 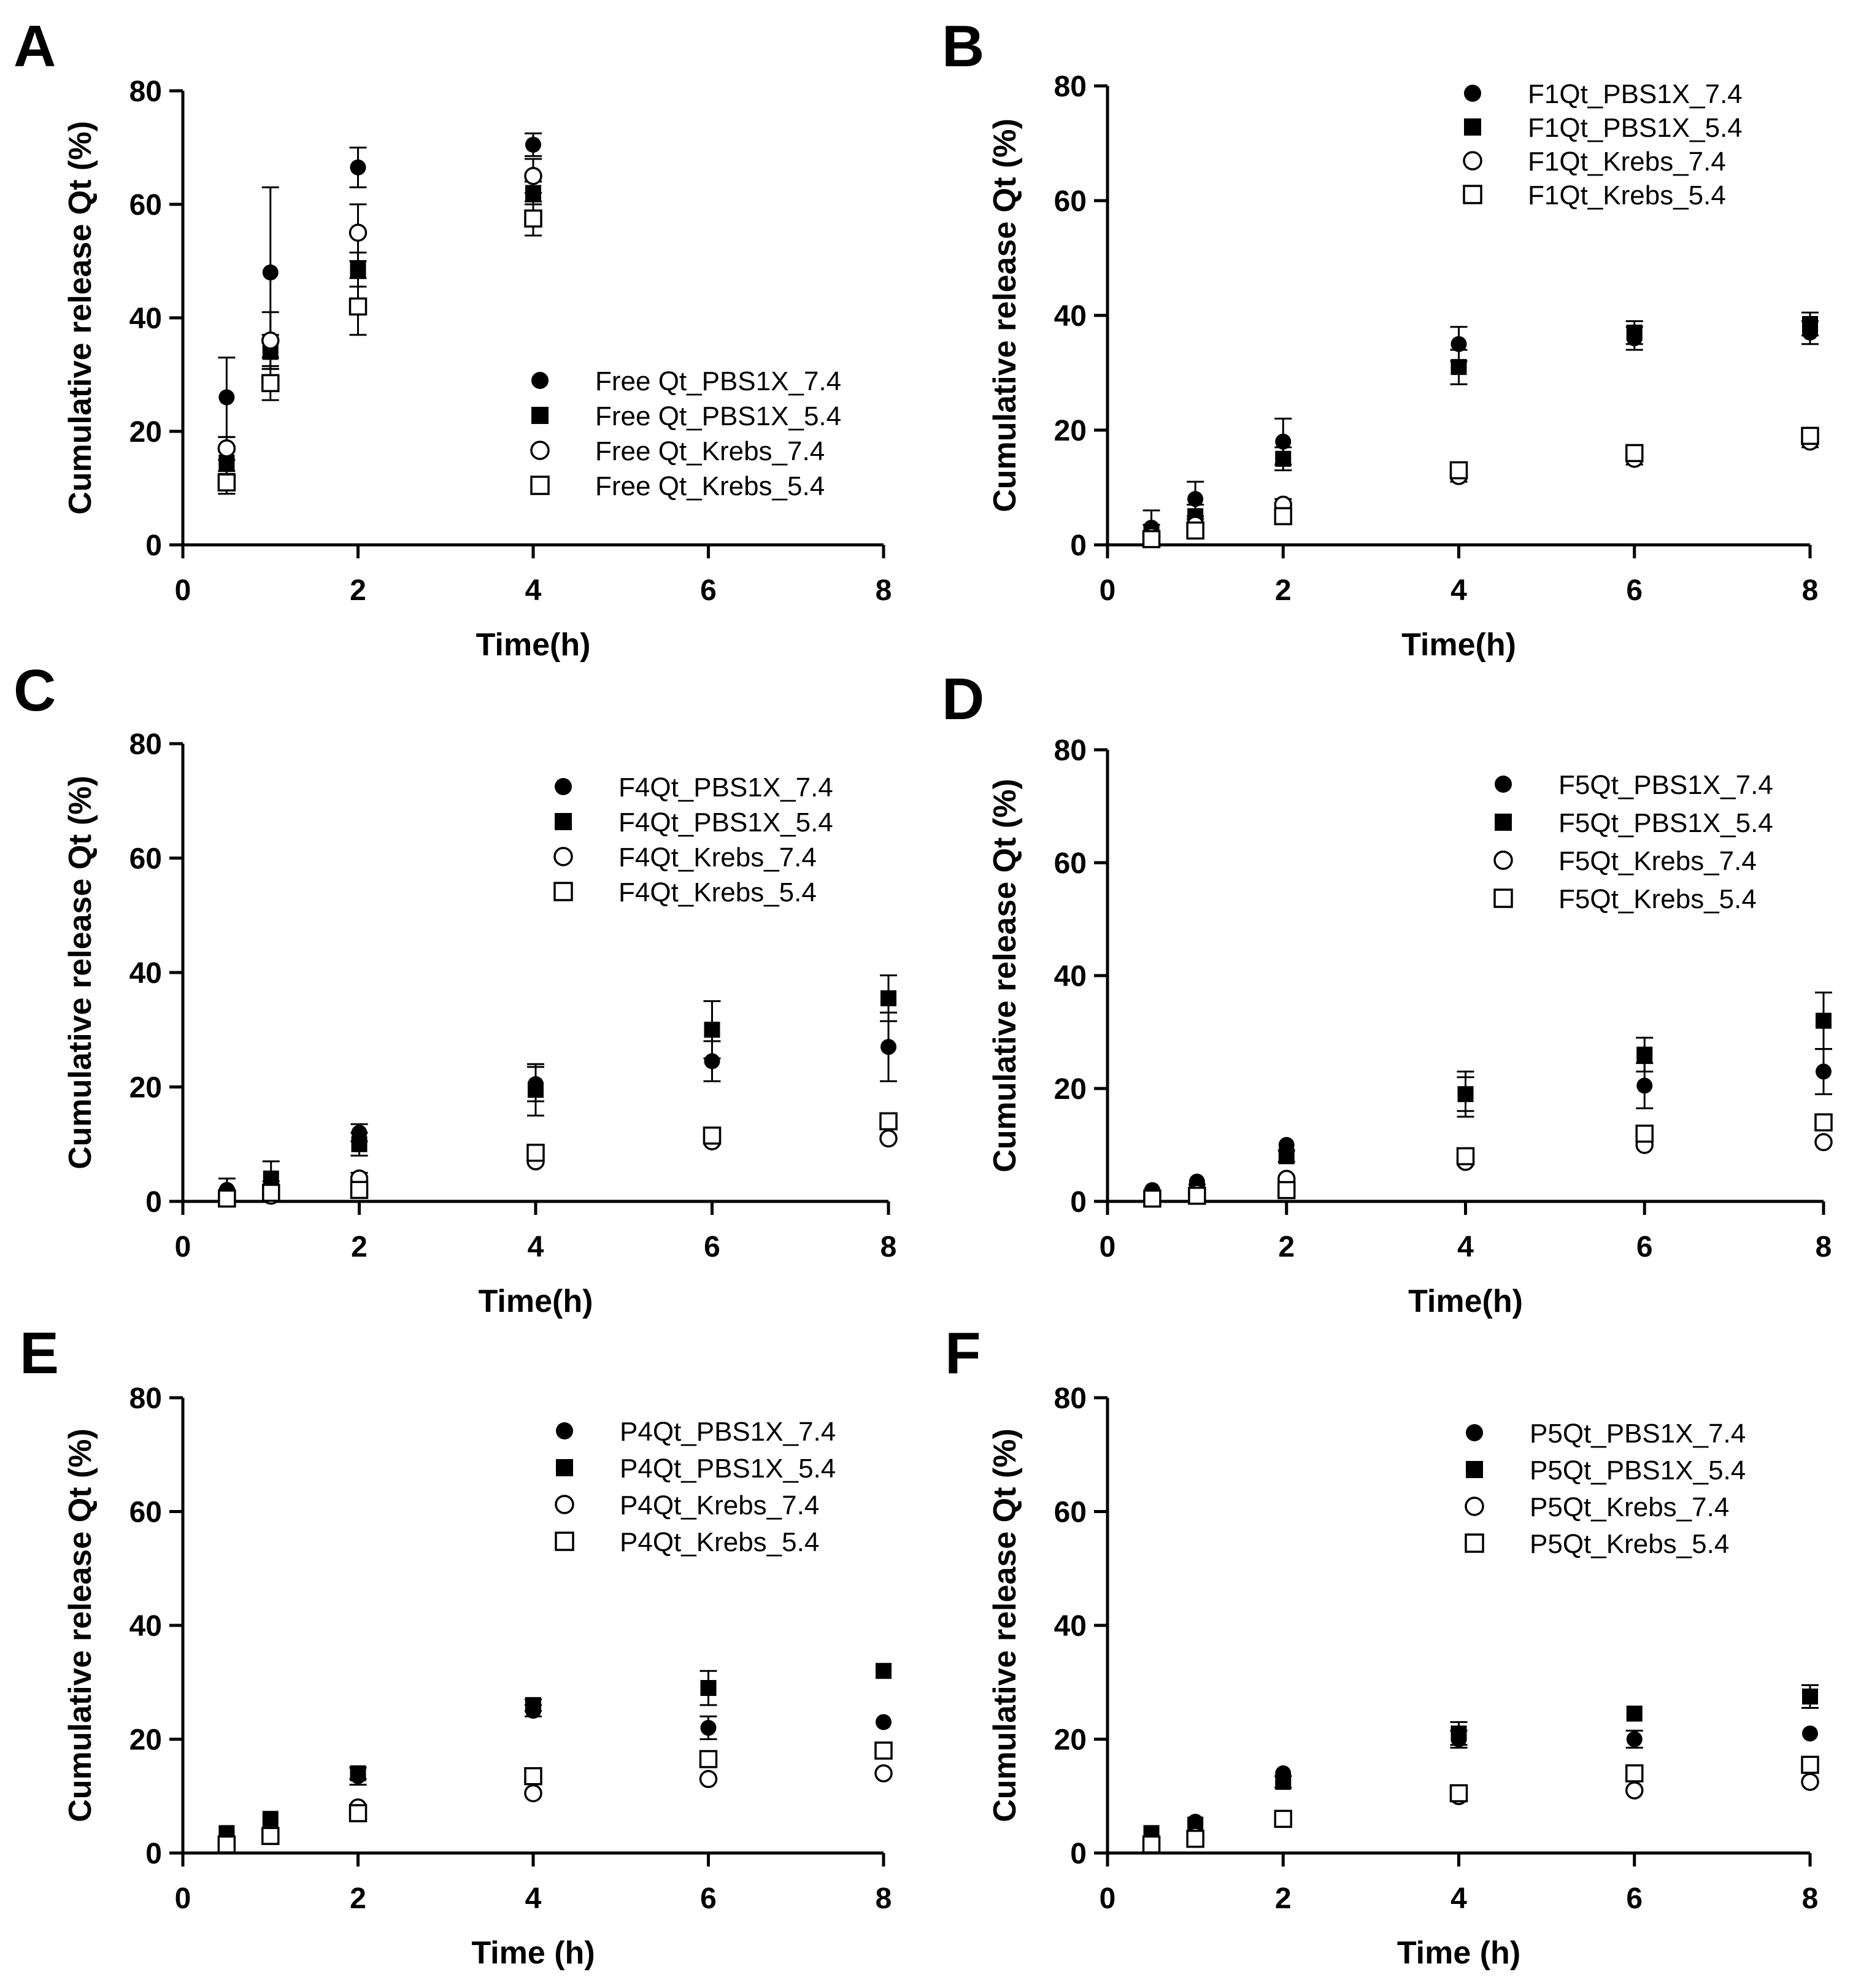 What do you see at coordinates (1665, 823) in the screenshot?
I see `legend-label: F5Qt_PBS1X_5.4` at bounding box center [1665, 823].